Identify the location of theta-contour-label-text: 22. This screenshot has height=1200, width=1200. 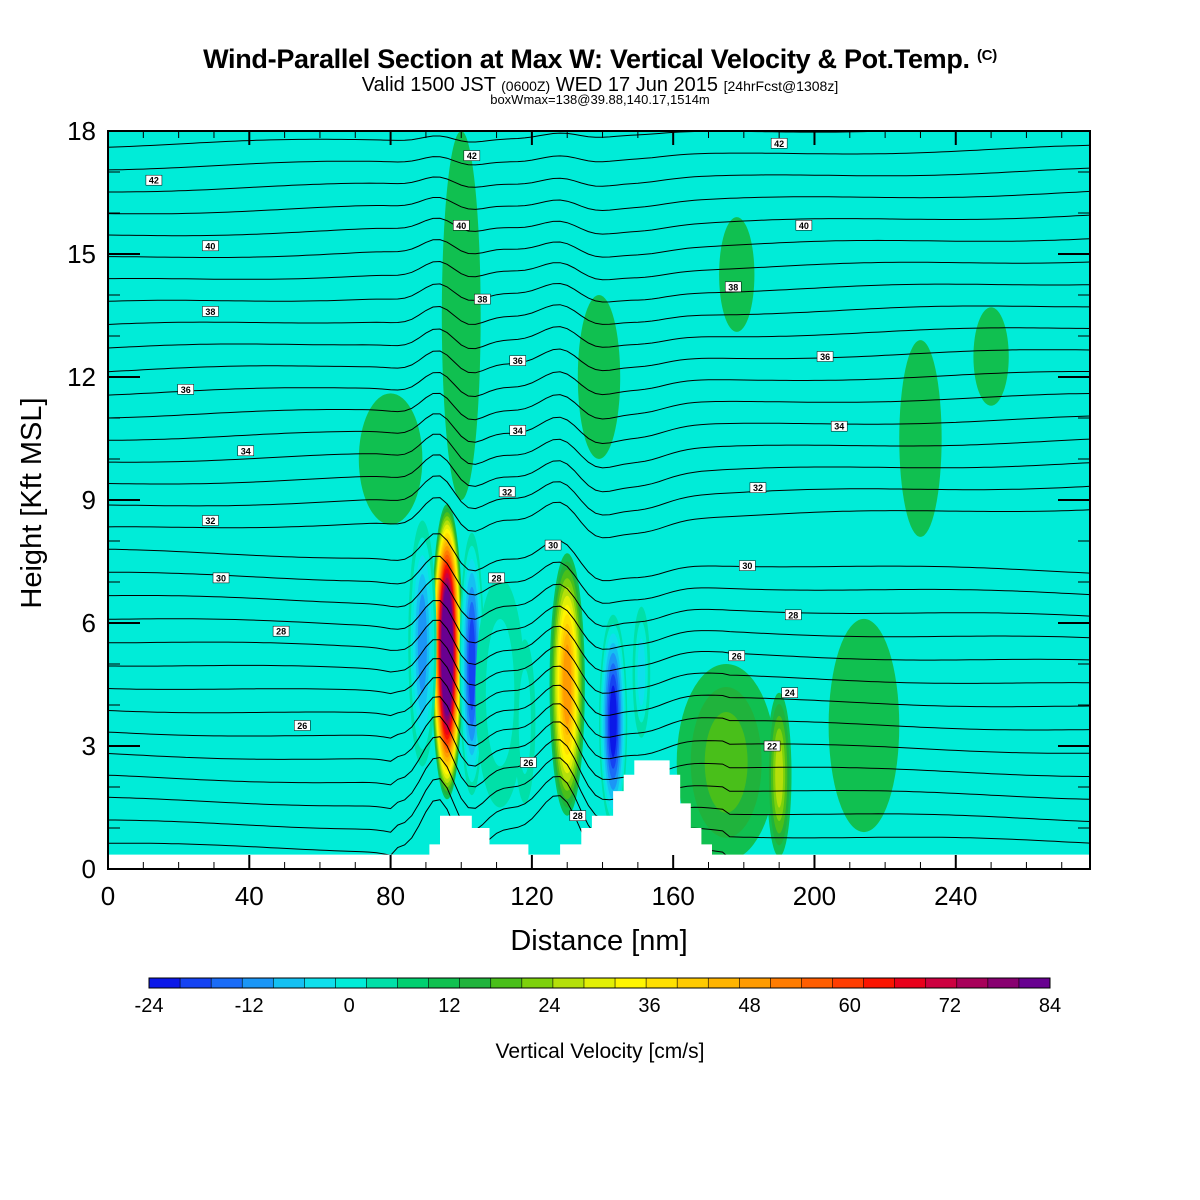
(772, 747).